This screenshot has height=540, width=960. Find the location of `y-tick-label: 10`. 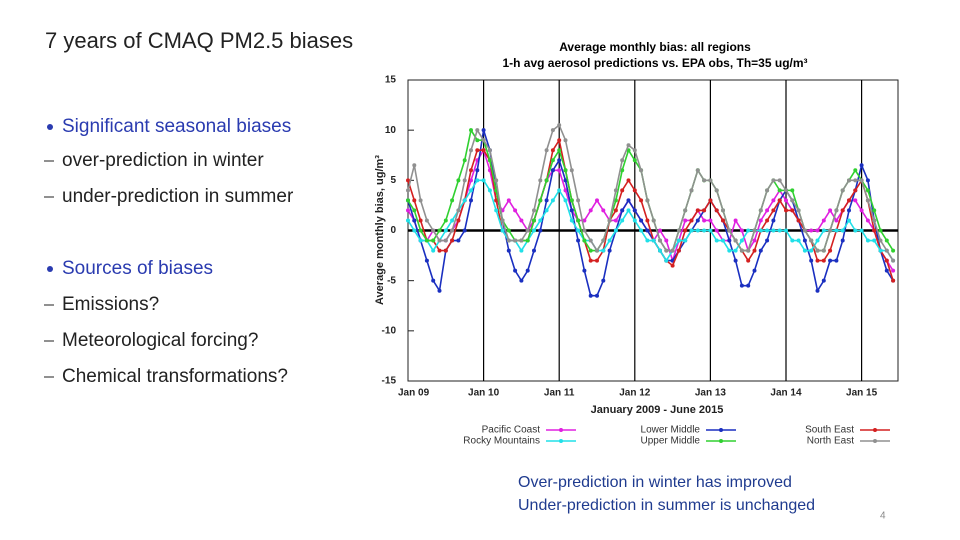

y-tick-label: 10 is located at coordinates (391, 130).